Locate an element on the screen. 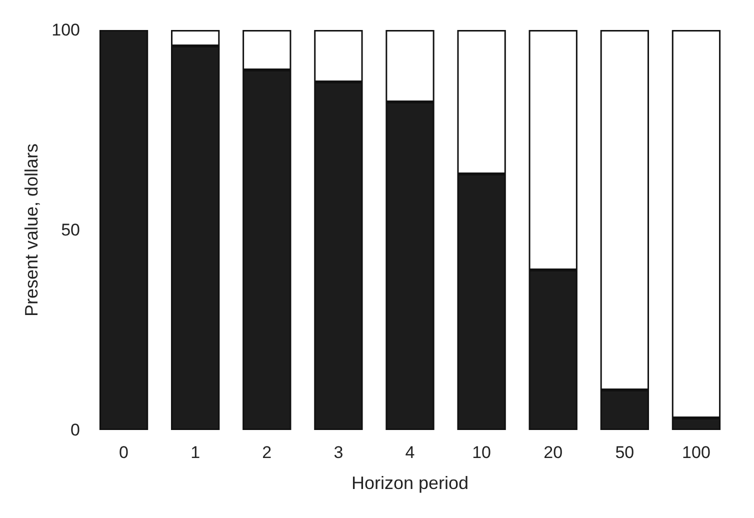 This screenshot has height=518, width=754. x-tick-label: 20 is located at coordinates (553, 452).